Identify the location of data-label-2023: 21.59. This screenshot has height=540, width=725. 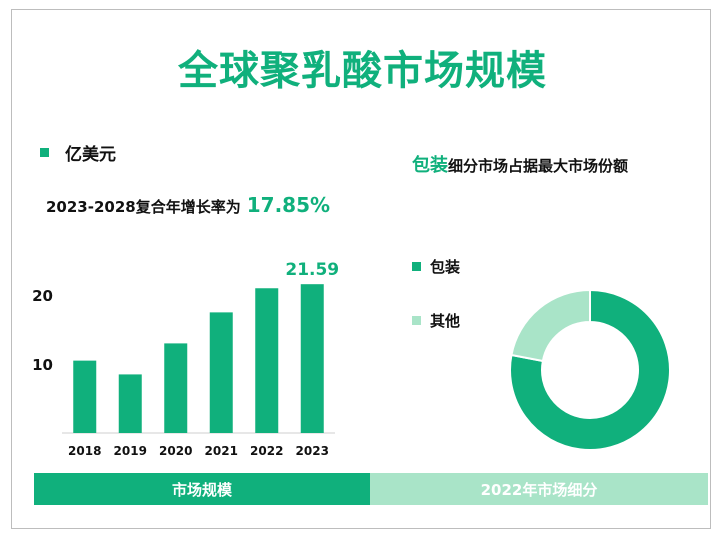
(312, 270).